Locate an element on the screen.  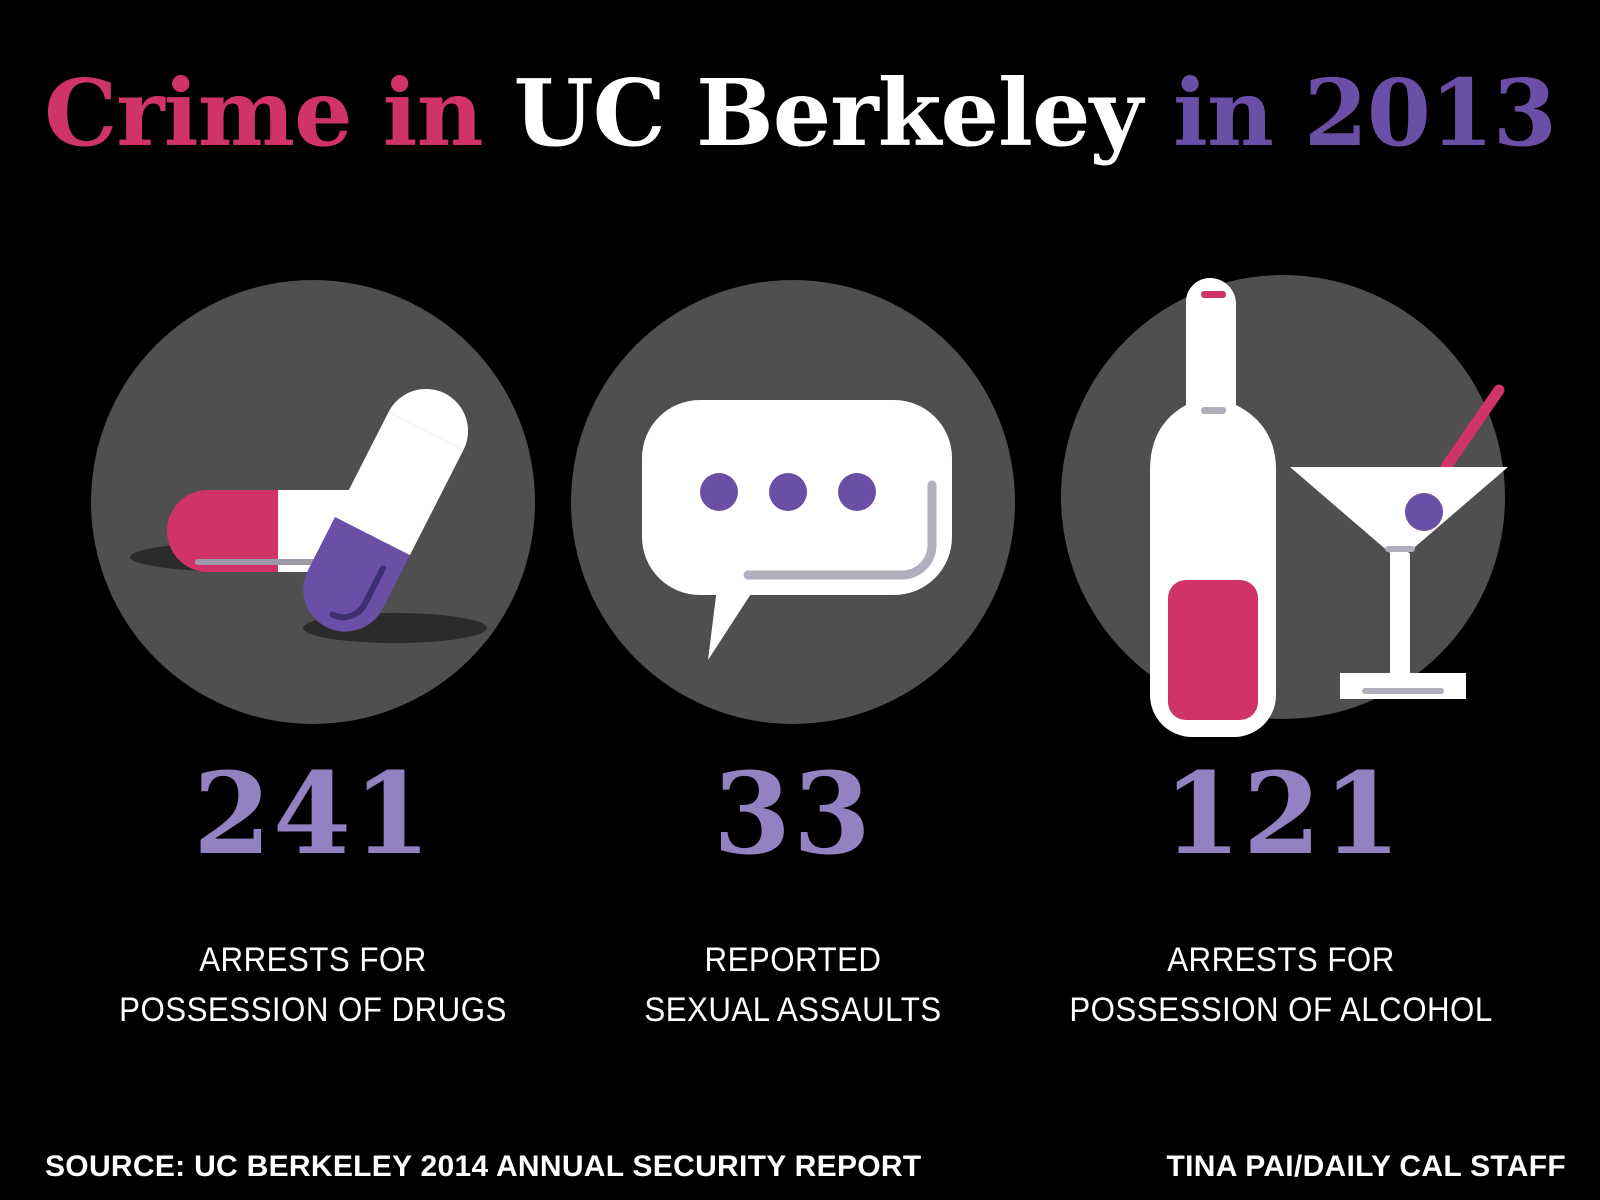
title-part-uc-berkeley: UC Berkeley is located at coordinates (828, 113).